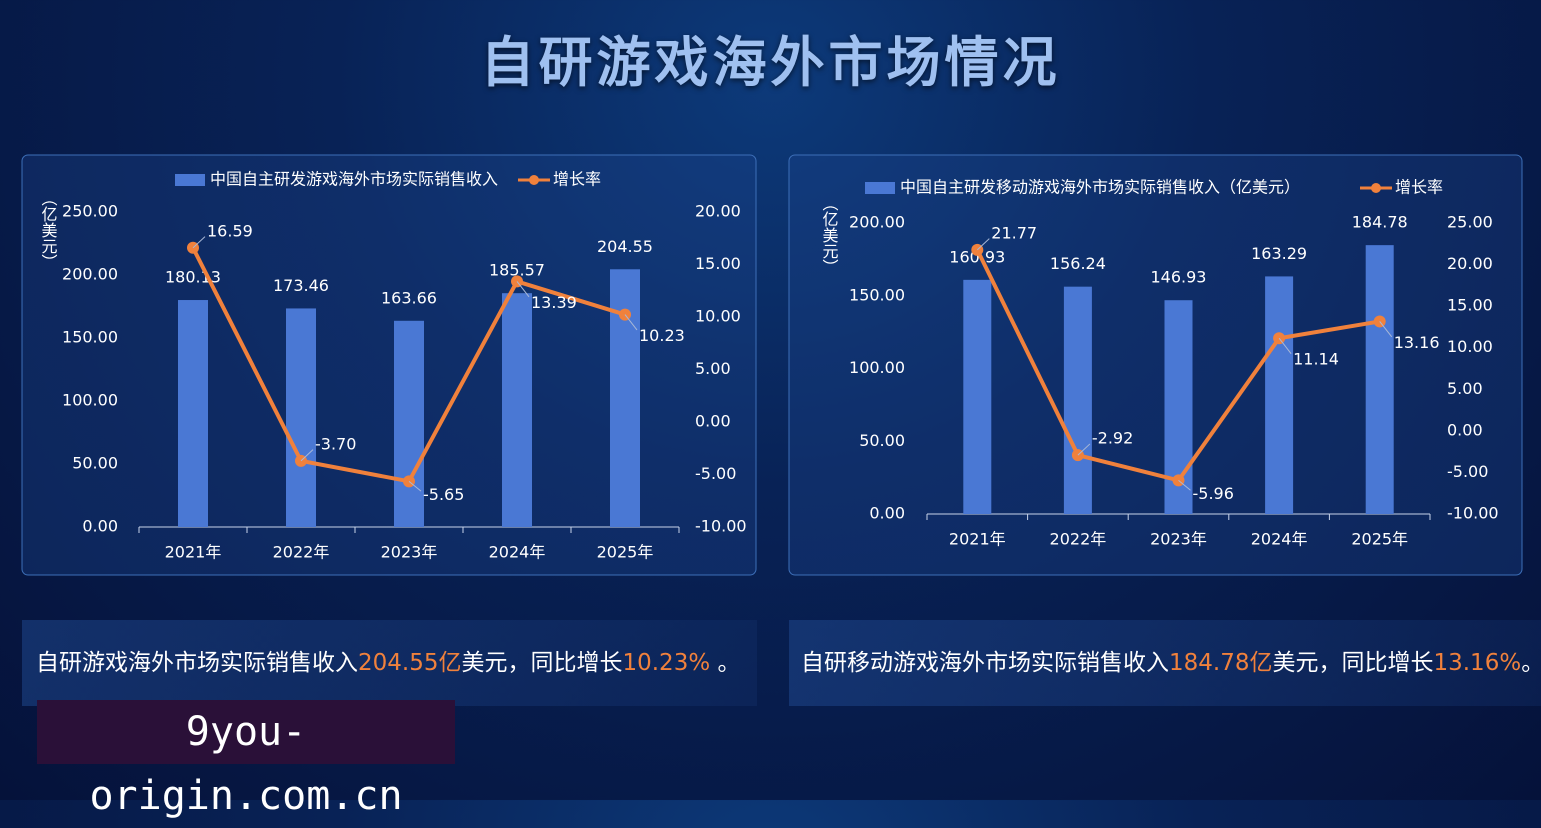  I want to click on legend-label: 中国自主研发移动游戏海外市场实际销售收入（亿美元）, so click(1100, 187).